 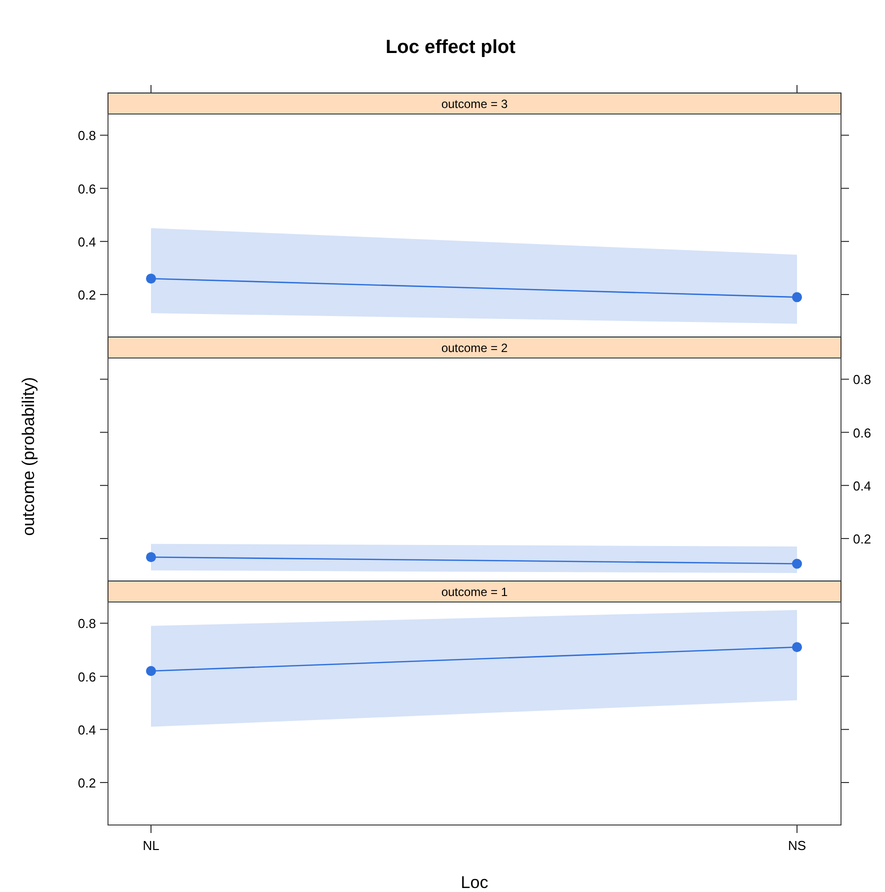 I want to click on chart-subtitle: outcome = 3, so click(x=474, y=104).